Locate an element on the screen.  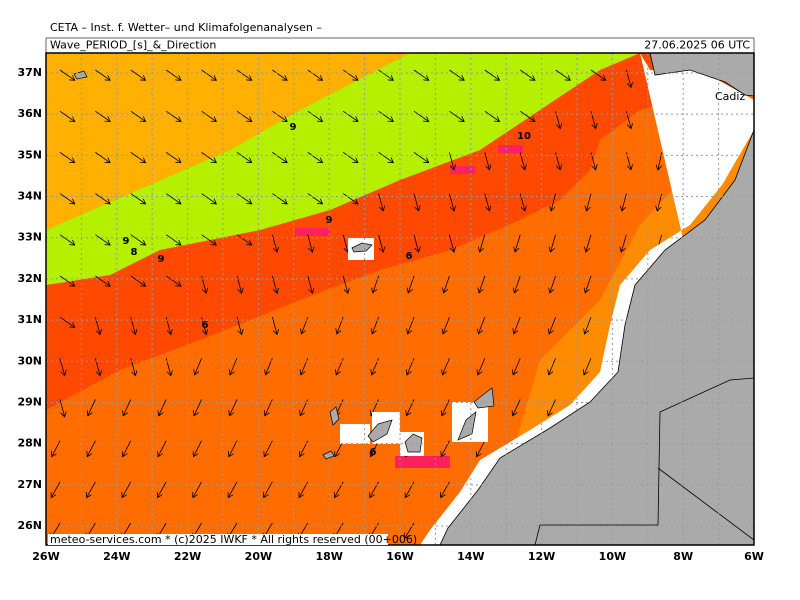
lon-label: 26W is located at coordinates (45, 556).